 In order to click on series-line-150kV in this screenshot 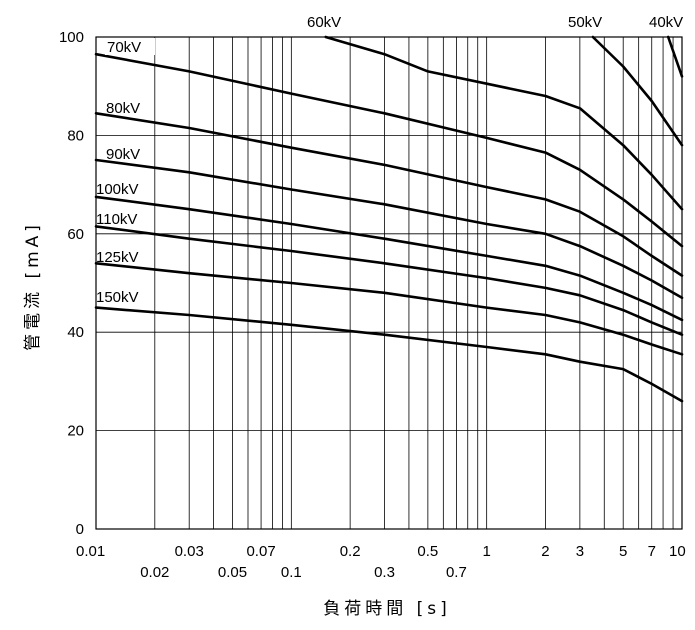, I will do `click(389, 354)`.